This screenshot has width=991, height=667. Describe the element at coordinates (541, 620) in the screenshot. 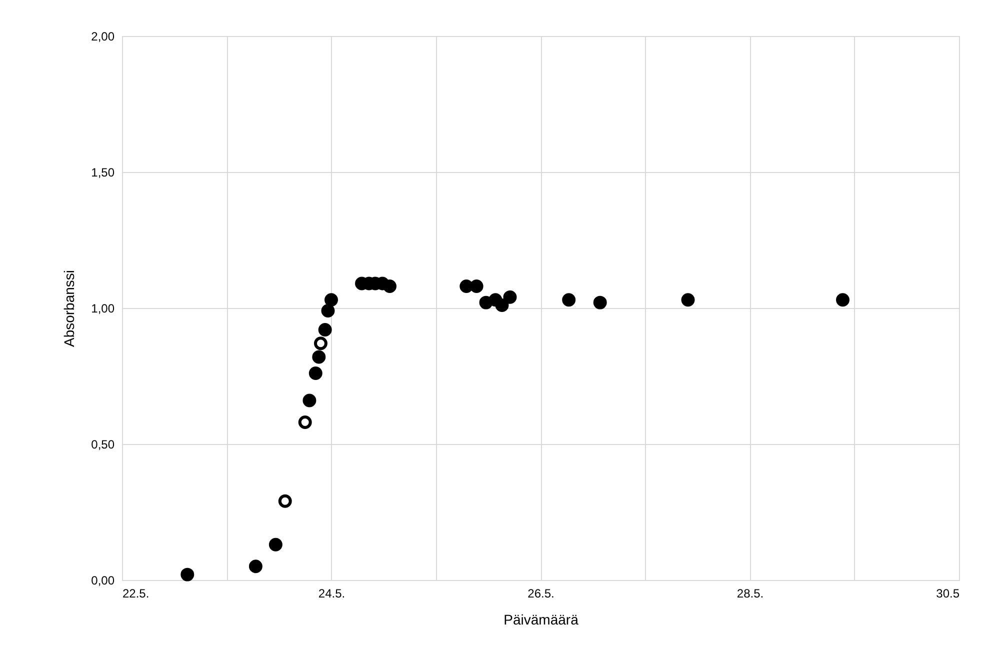

I see `x-axis-title: Päivämäärä` at that location.